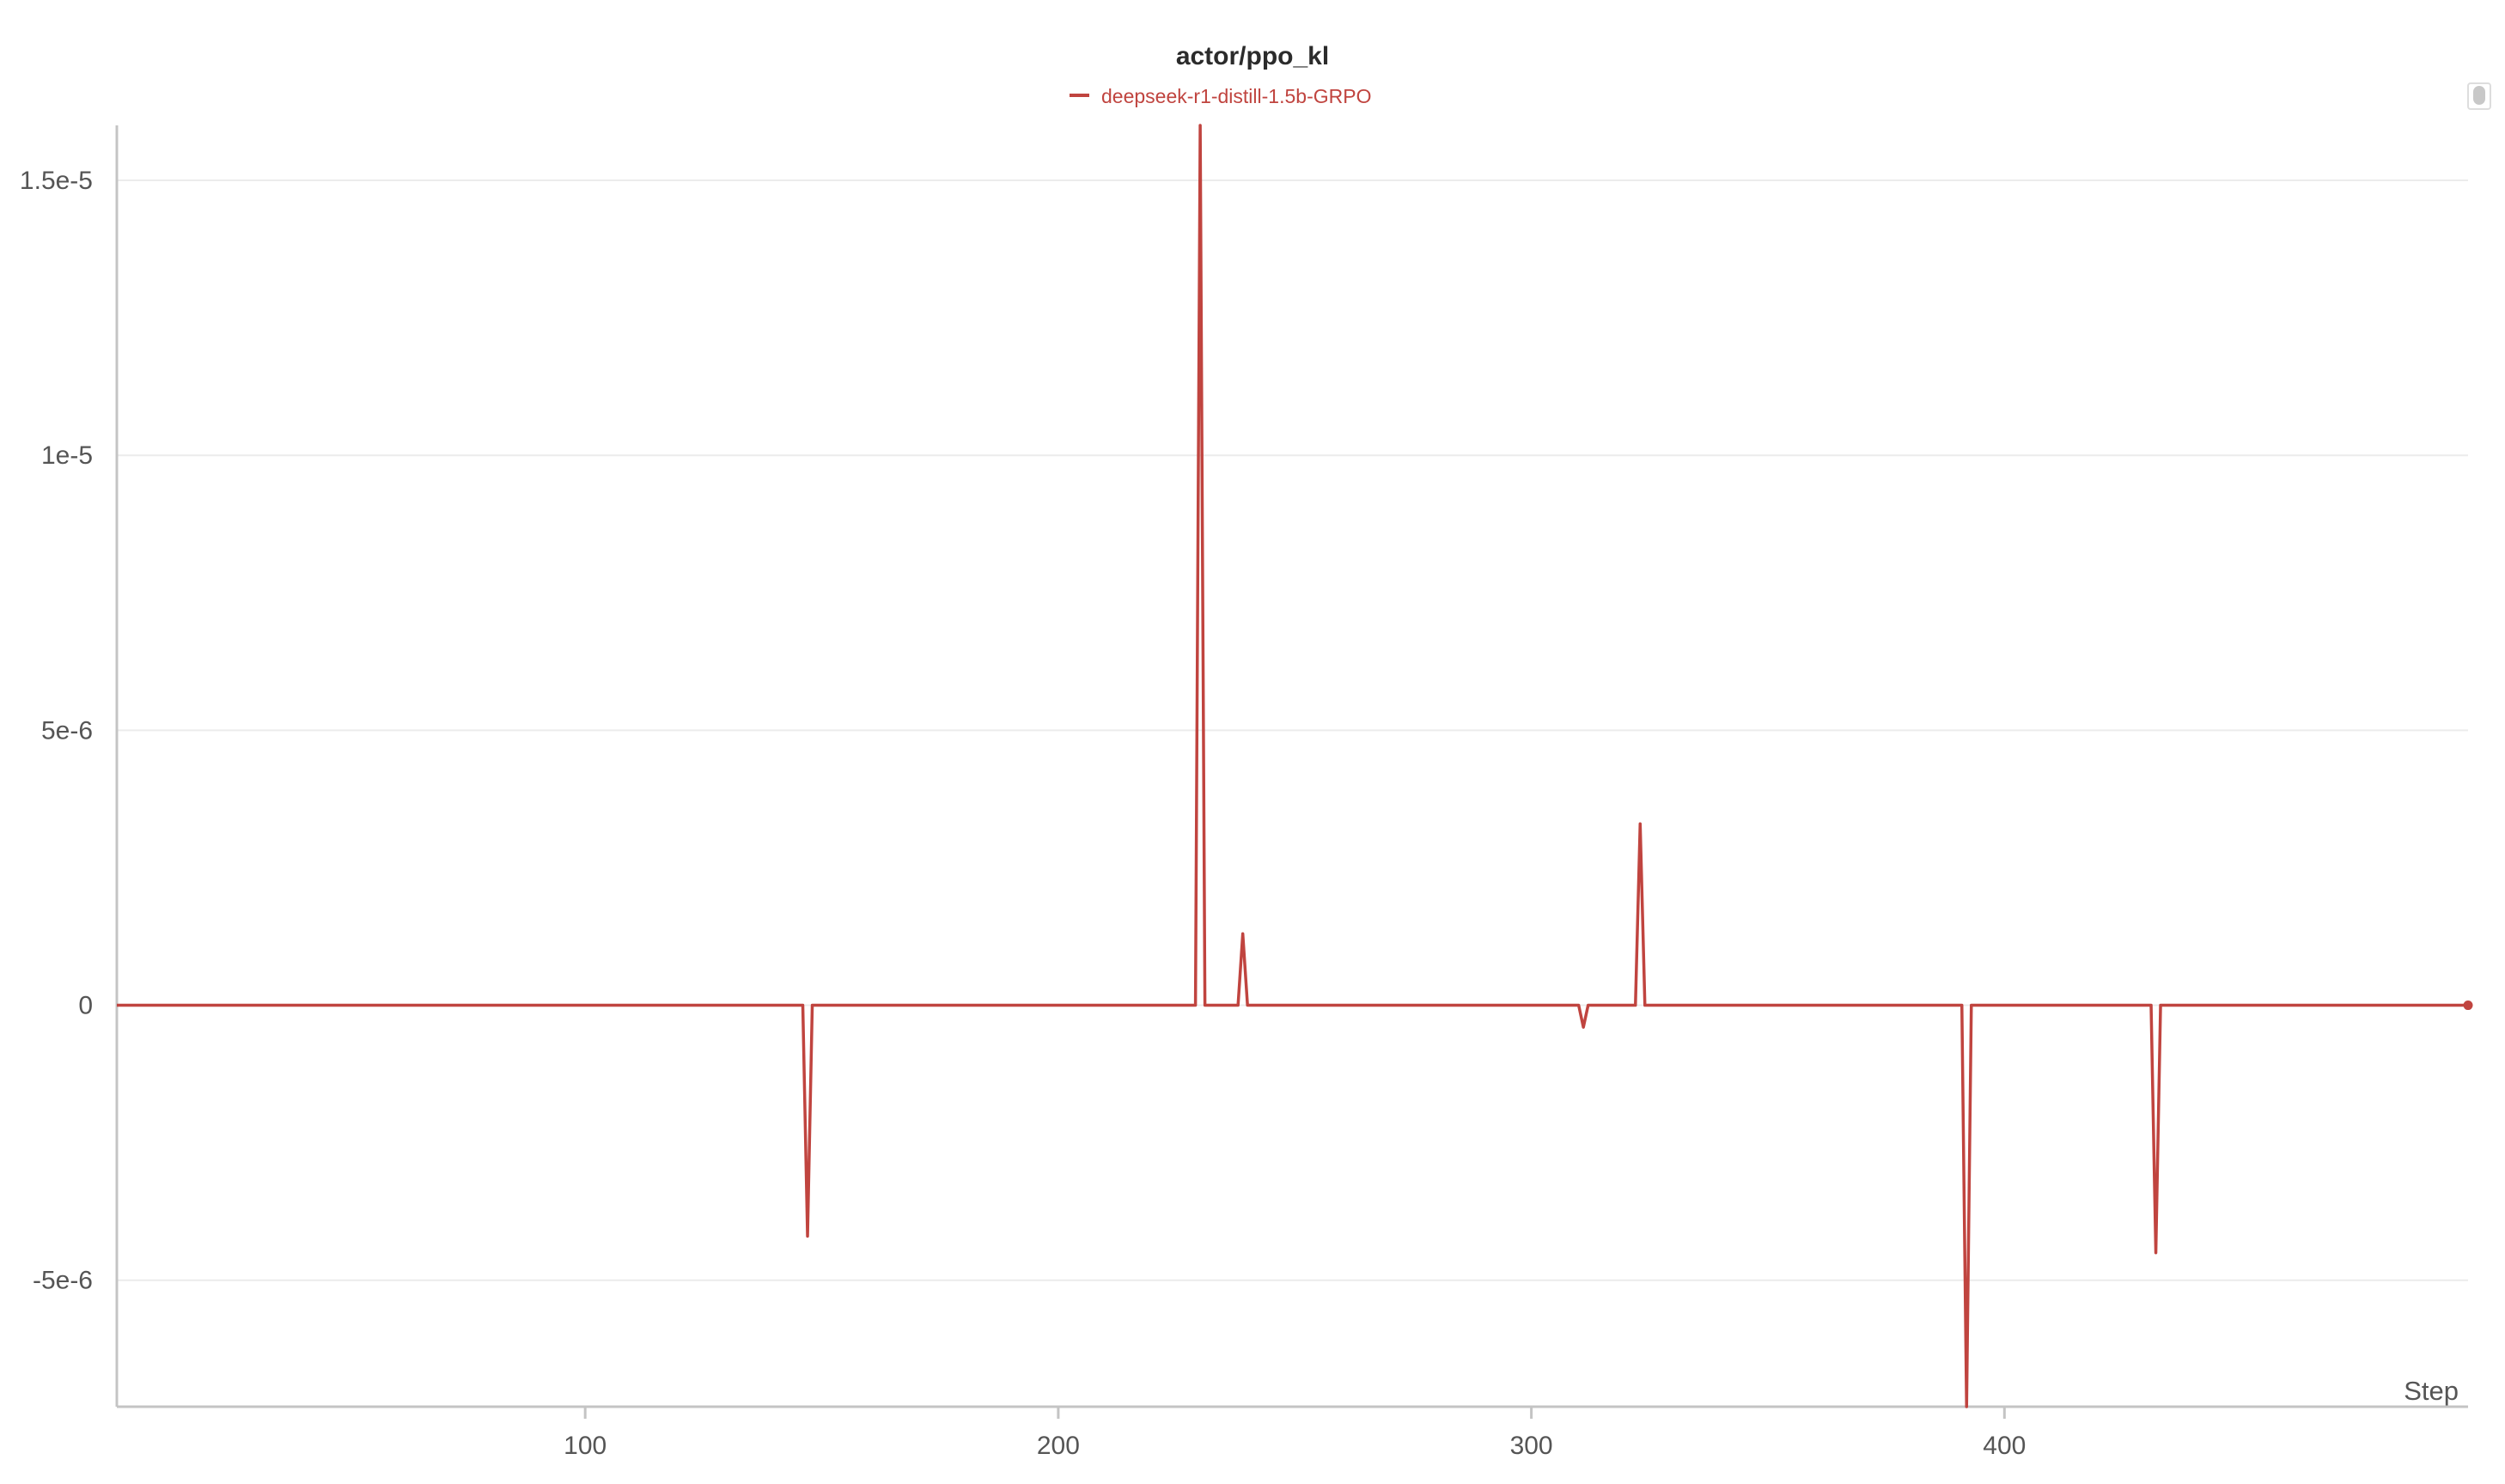 Image resolution: width=2505 pixels, height=1484 pixels. I want to click on y-tick-label: 1e-5, so click(67, 456).